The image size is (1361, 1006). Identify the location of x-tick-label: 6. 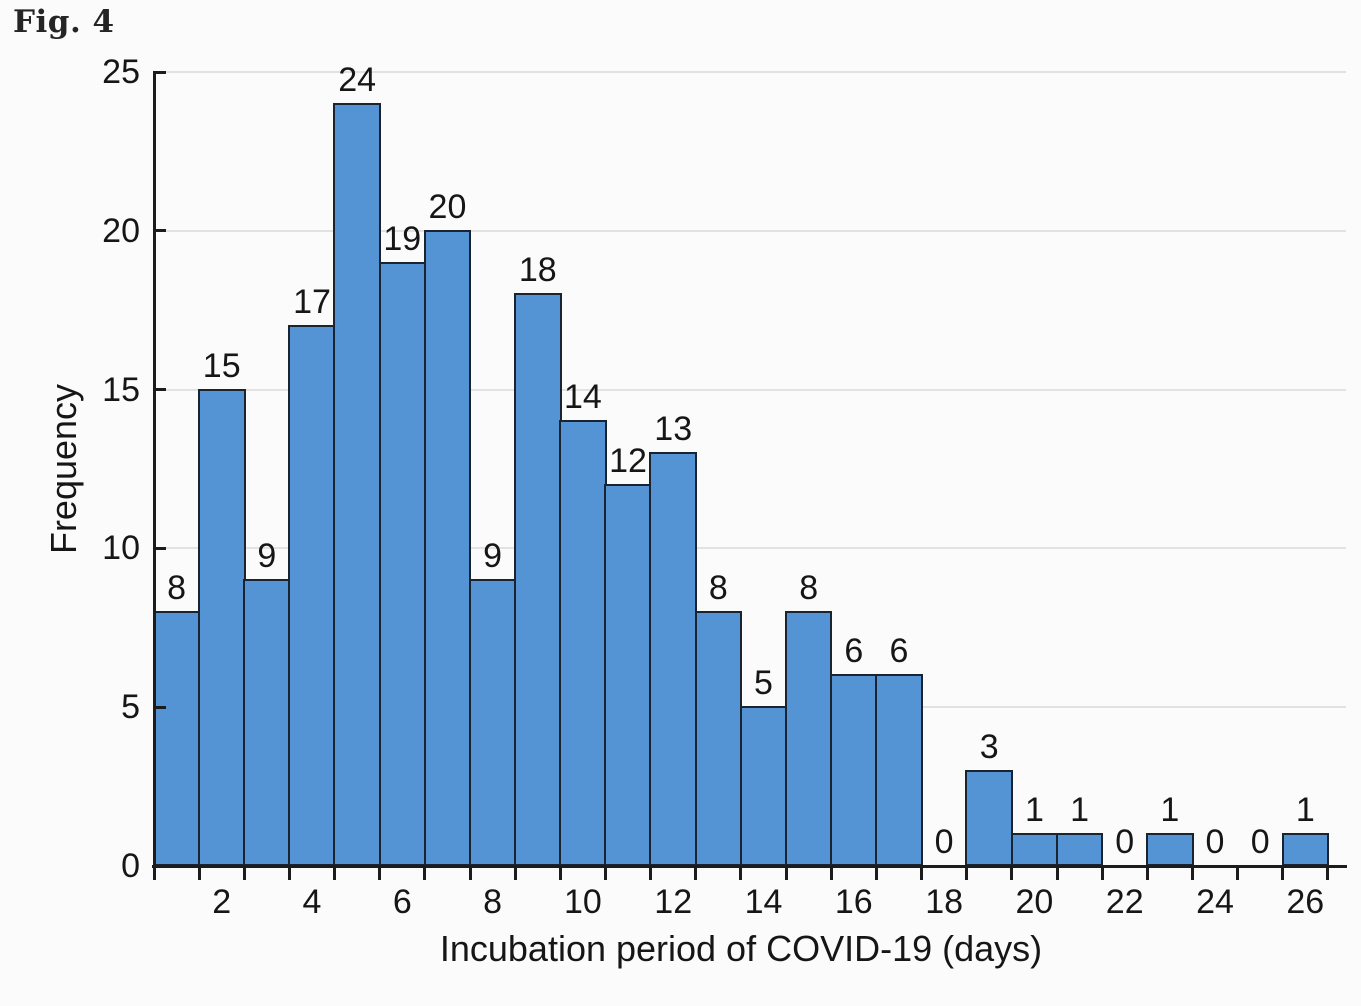
(402, 902).